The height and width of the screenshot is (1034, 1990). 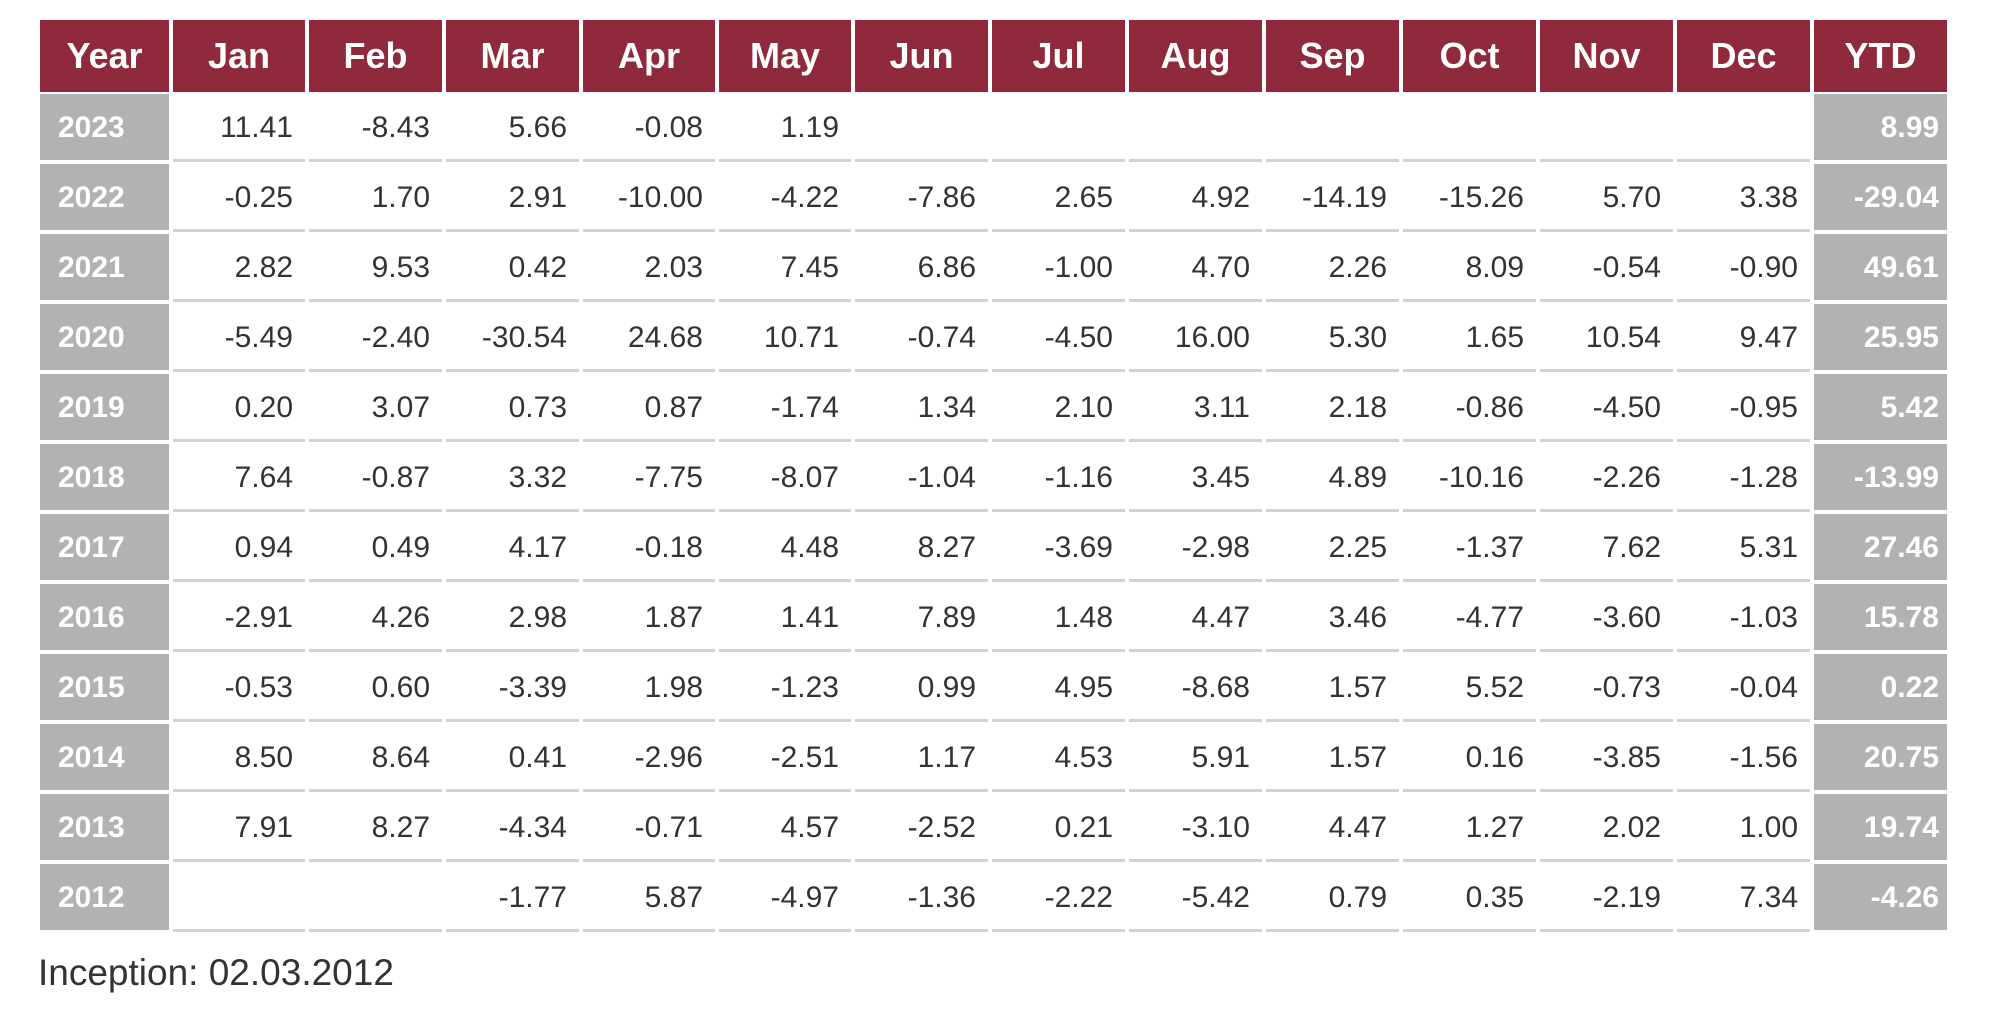 I want to click on month-value-sep: 1.57, so click(x=1332, y=688).